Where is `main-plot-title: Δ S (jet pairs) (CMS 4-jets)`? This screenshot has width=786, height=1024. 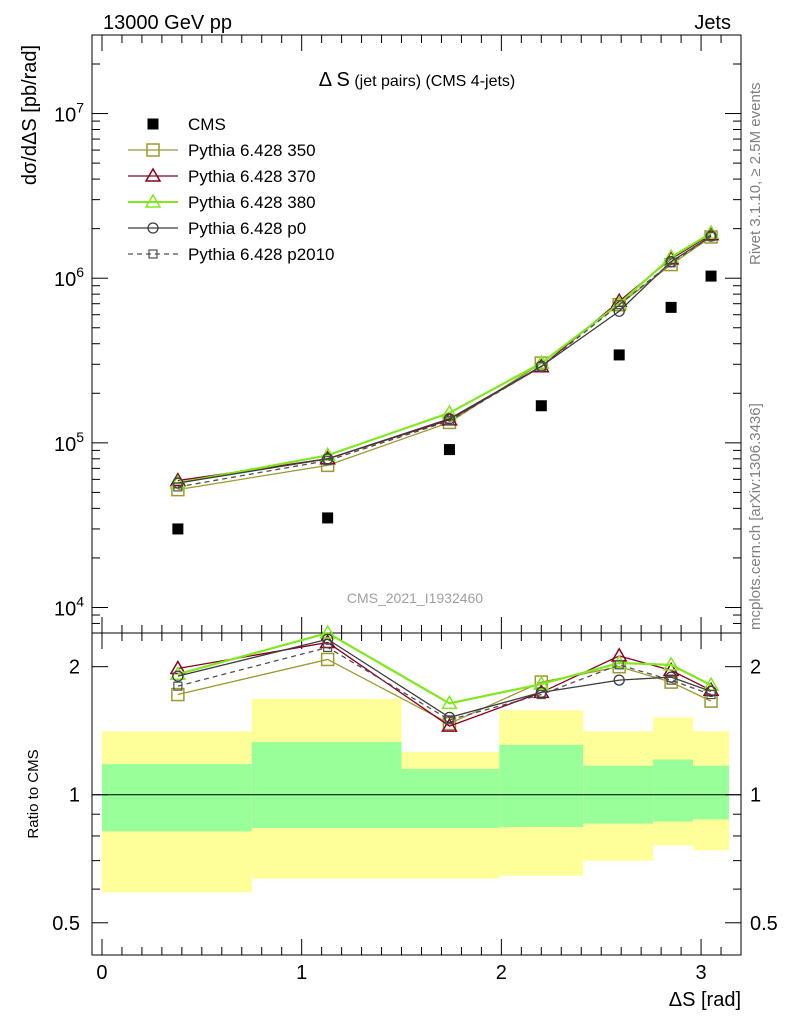
main-plot-title: Δ S (jet pairs) (CMS 4-jets) is located at coordinates (417, 80).